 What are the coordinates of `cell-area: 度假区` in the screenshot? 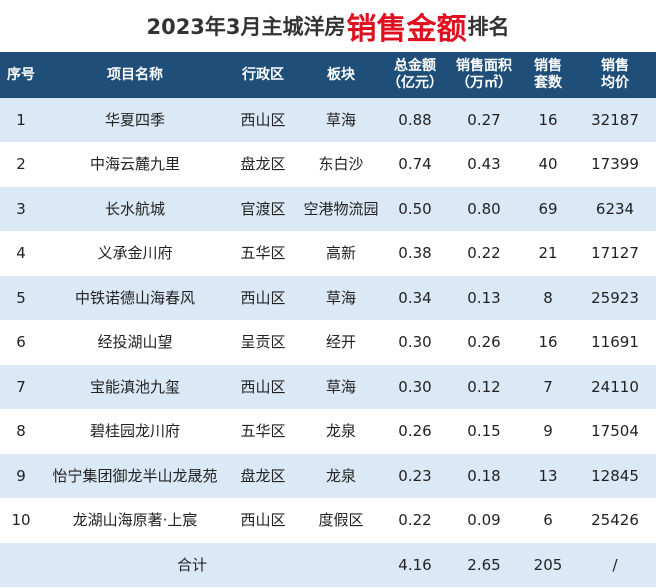 It's located at (341, 520).